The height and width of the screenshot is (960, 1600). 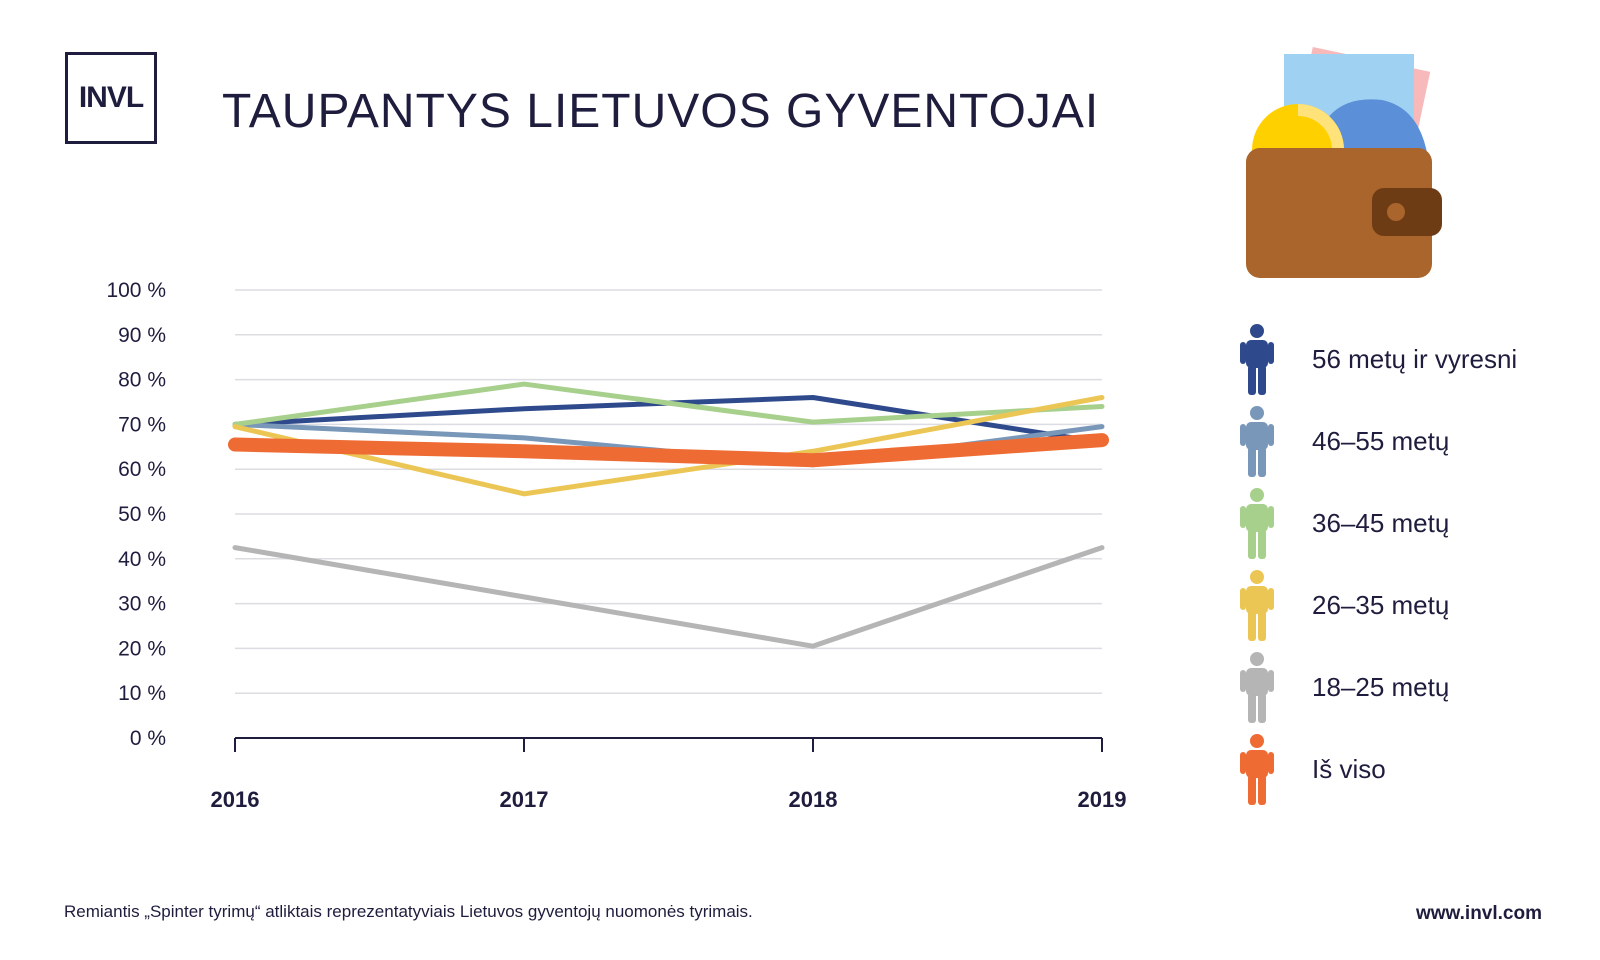 What do you see at coordinates (1102, 799) in the screenshot?
I see `x-tick-label: 2019` at bounding box center [1102, 799].